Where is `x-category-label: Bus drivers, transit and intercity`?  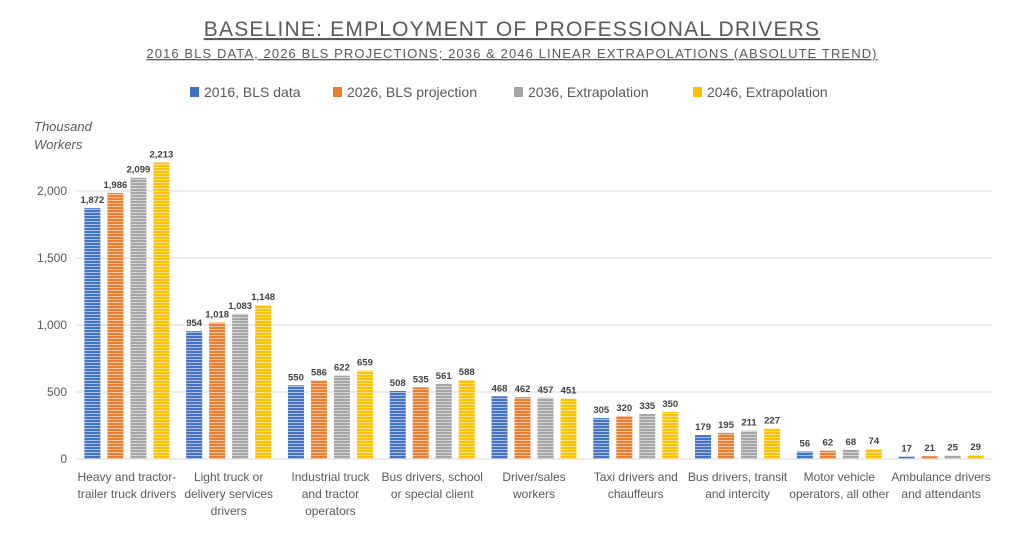
x-category-label: Bus drivers, transit and intercity is located at coordinates (738, 485).